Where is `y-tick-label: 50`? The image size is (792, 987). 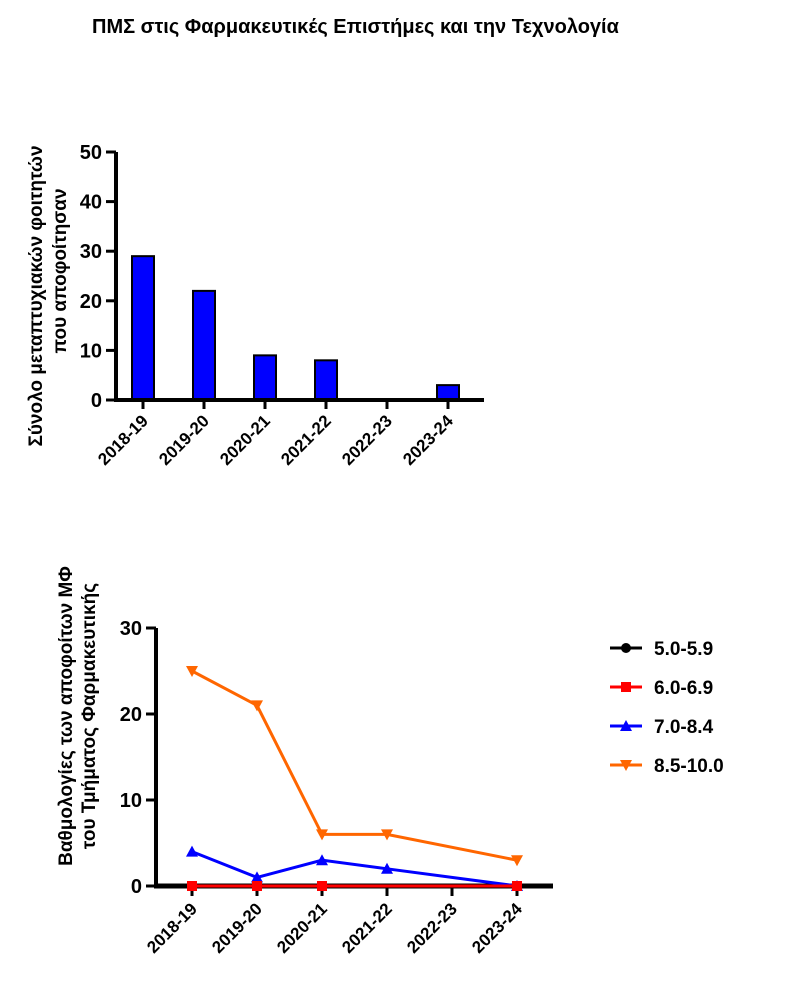 y-tick-label: 50 is located at coordinates (91, 153).